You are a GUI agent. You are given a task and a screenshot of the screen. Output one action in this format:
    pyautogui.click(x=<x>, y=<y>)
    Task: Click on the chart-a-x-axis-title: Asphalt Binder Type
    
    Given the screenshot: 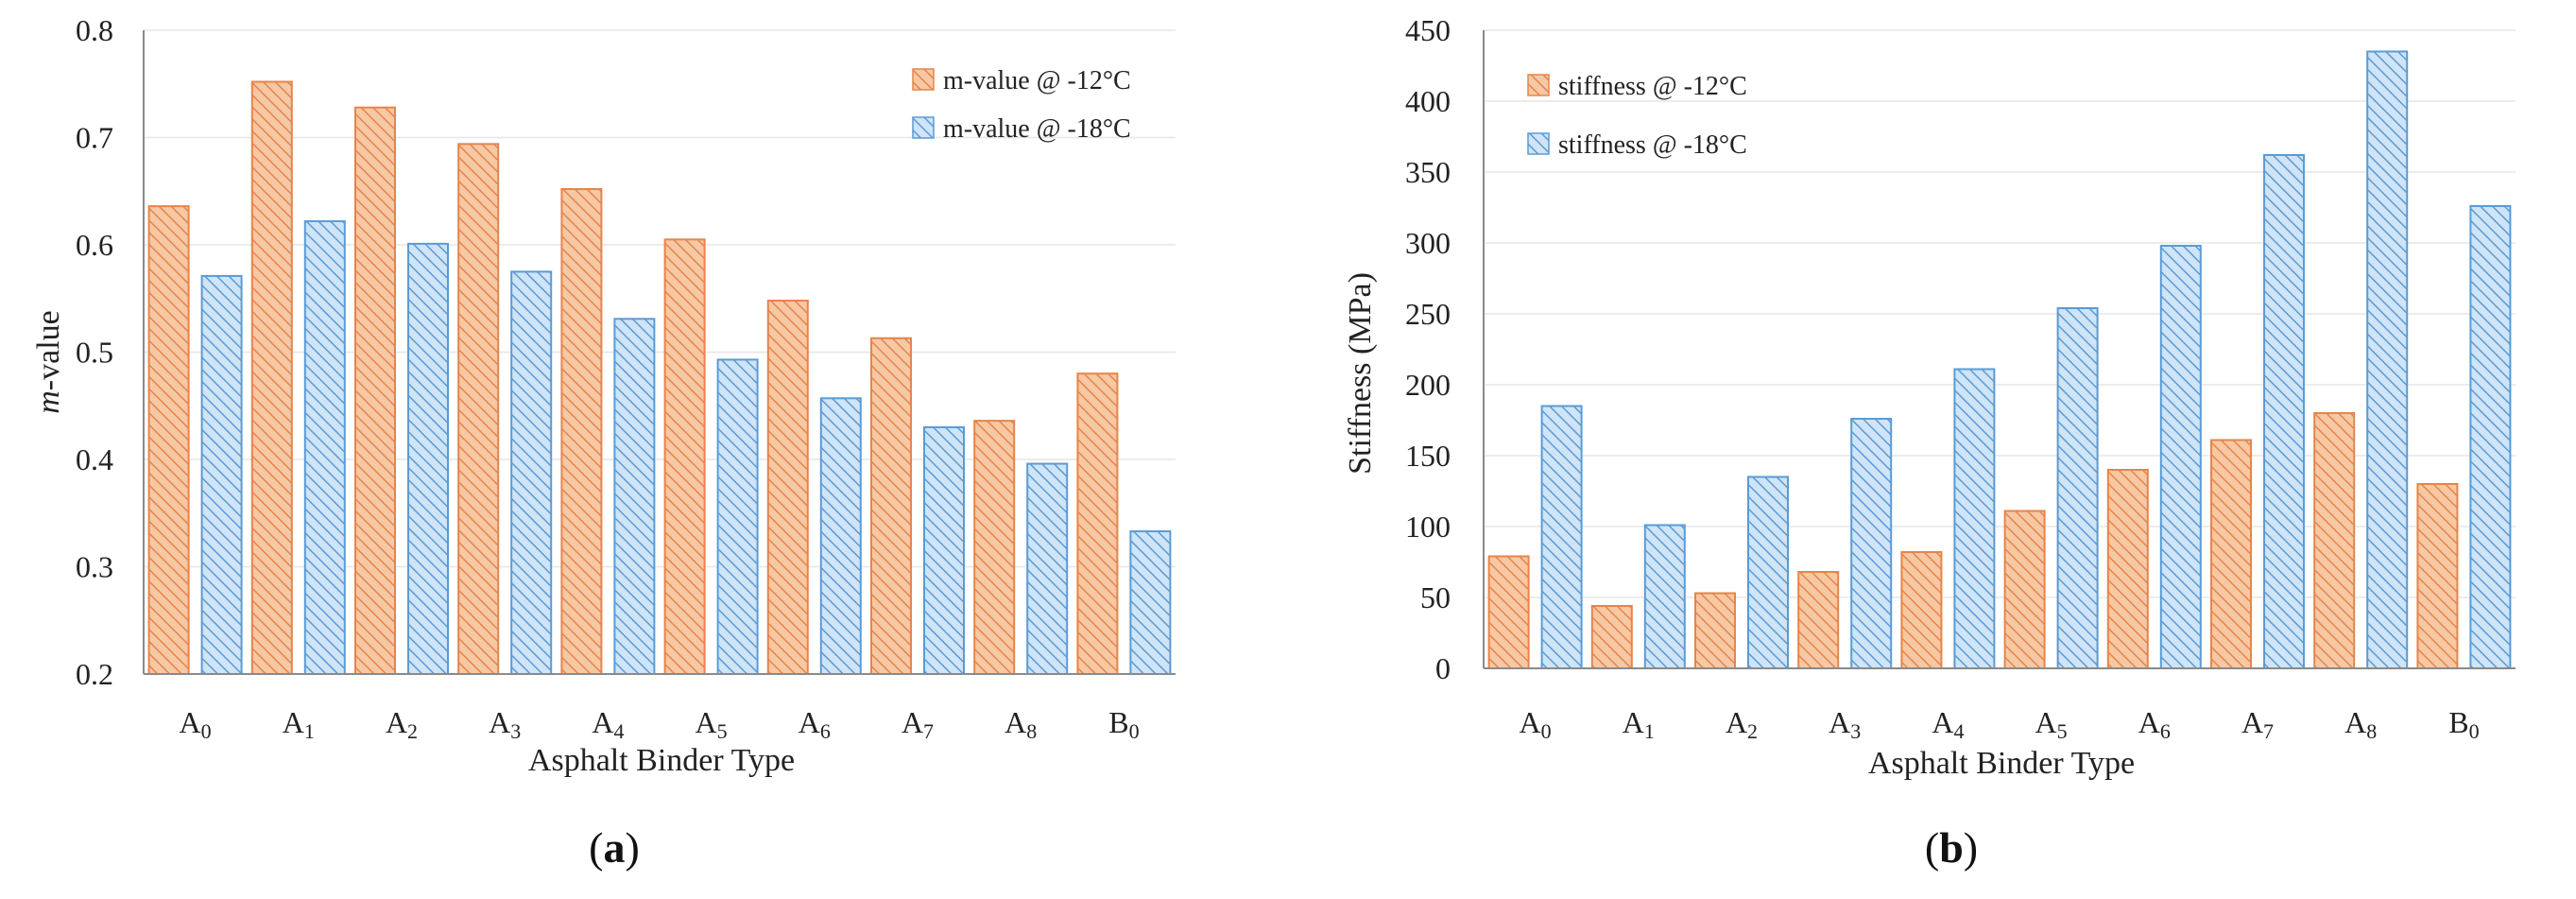 What is the action you would take?
    pyautogui.click(x=661, y=760)
    